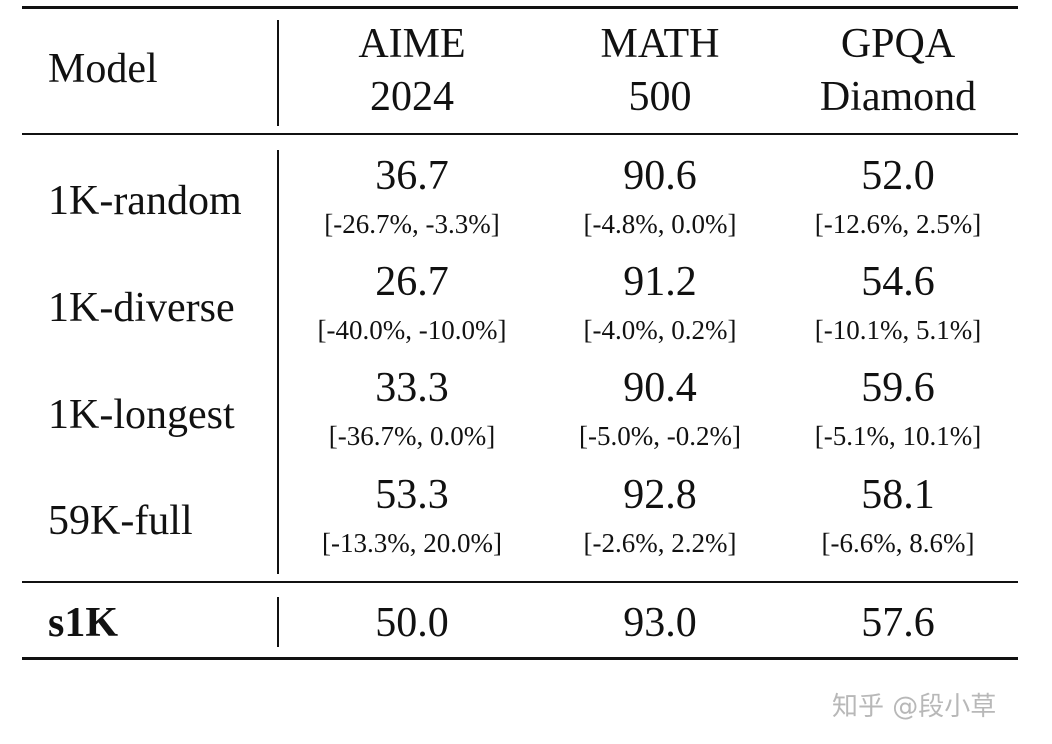  Describe the element at coordinates (412, 388) in the screenshot. I see `cell-value: 33.3` at that location.